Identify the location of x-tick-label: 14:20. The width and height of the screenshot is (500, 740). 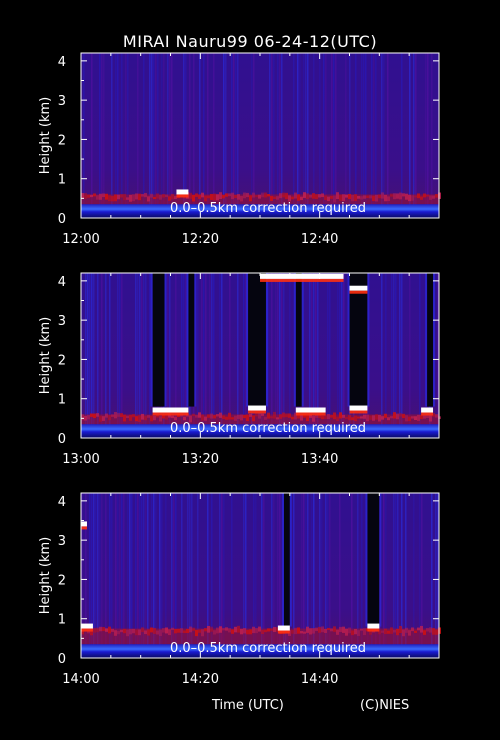
(200, 679).